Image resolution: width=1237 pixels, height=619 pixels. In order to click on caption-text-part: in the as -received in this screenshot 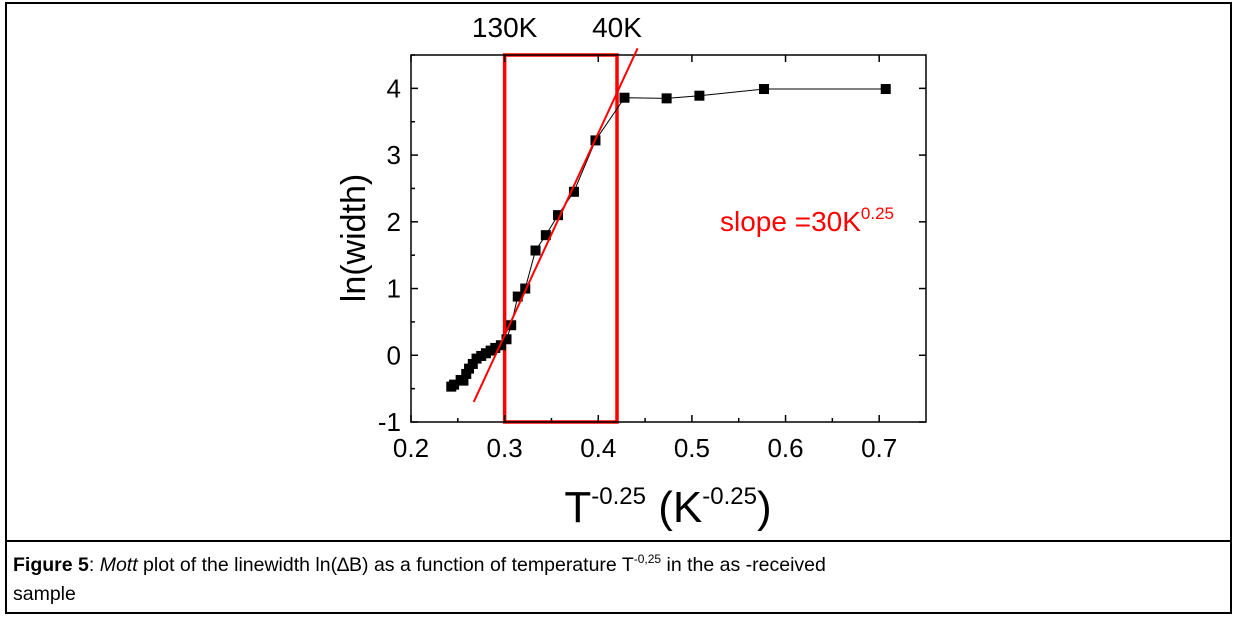, I will do `click(743, 565)`.